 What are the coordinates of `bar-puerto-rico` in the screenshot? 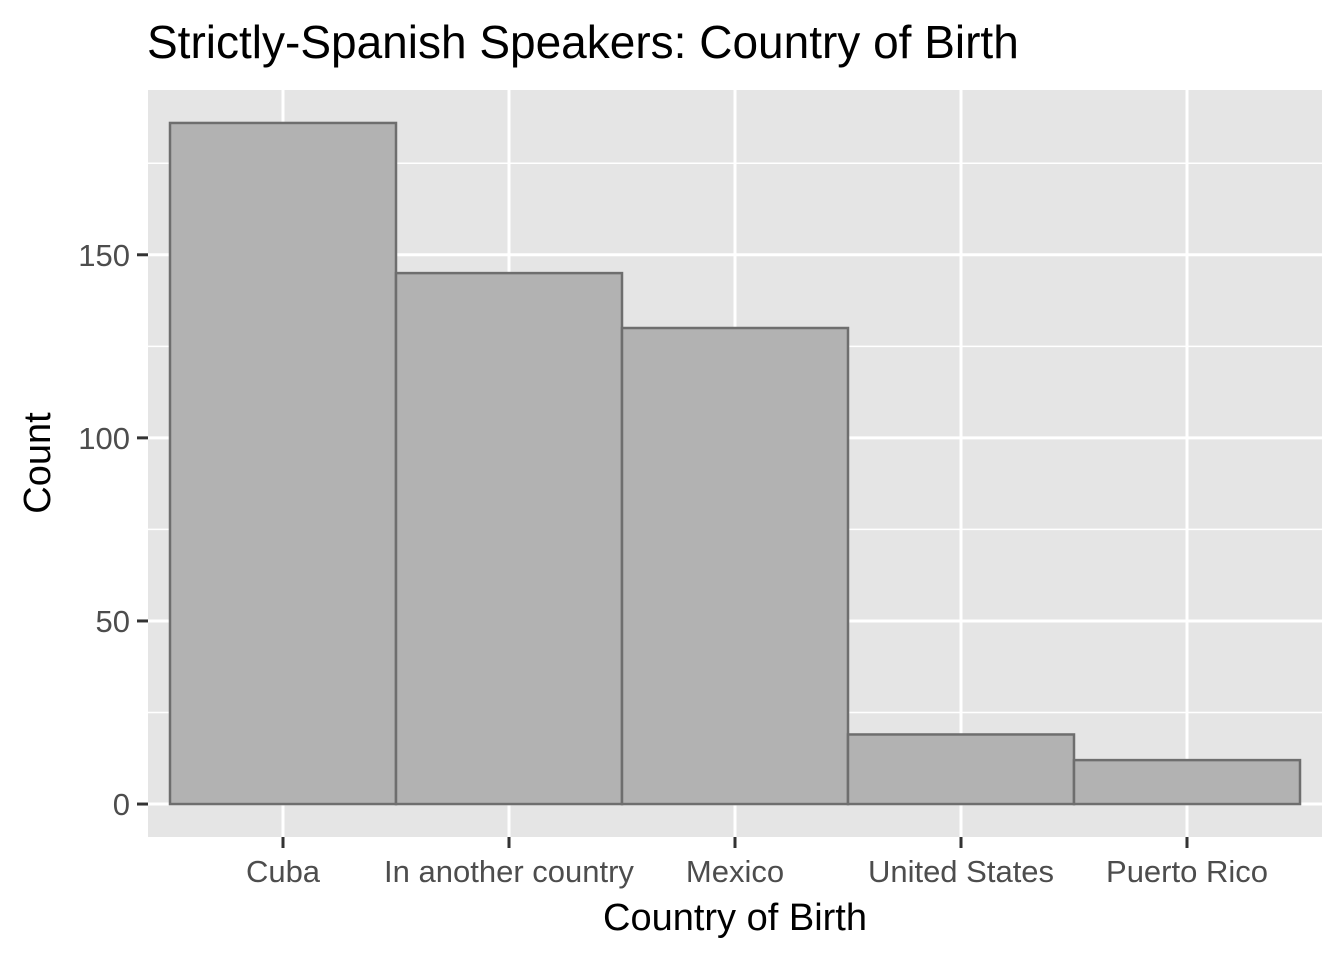 It's located at (1187, 782).